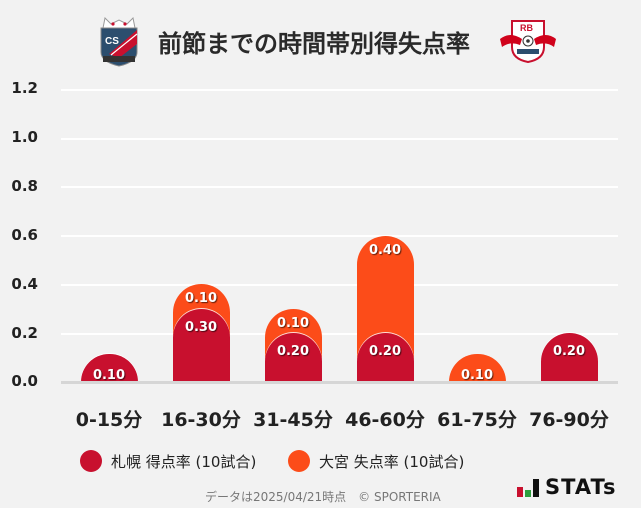 This screenshot has height=508, width=641. Describe the element at coordinates (385, 420) in the screenshot. I see `x-tick: 46-60分` at that location.